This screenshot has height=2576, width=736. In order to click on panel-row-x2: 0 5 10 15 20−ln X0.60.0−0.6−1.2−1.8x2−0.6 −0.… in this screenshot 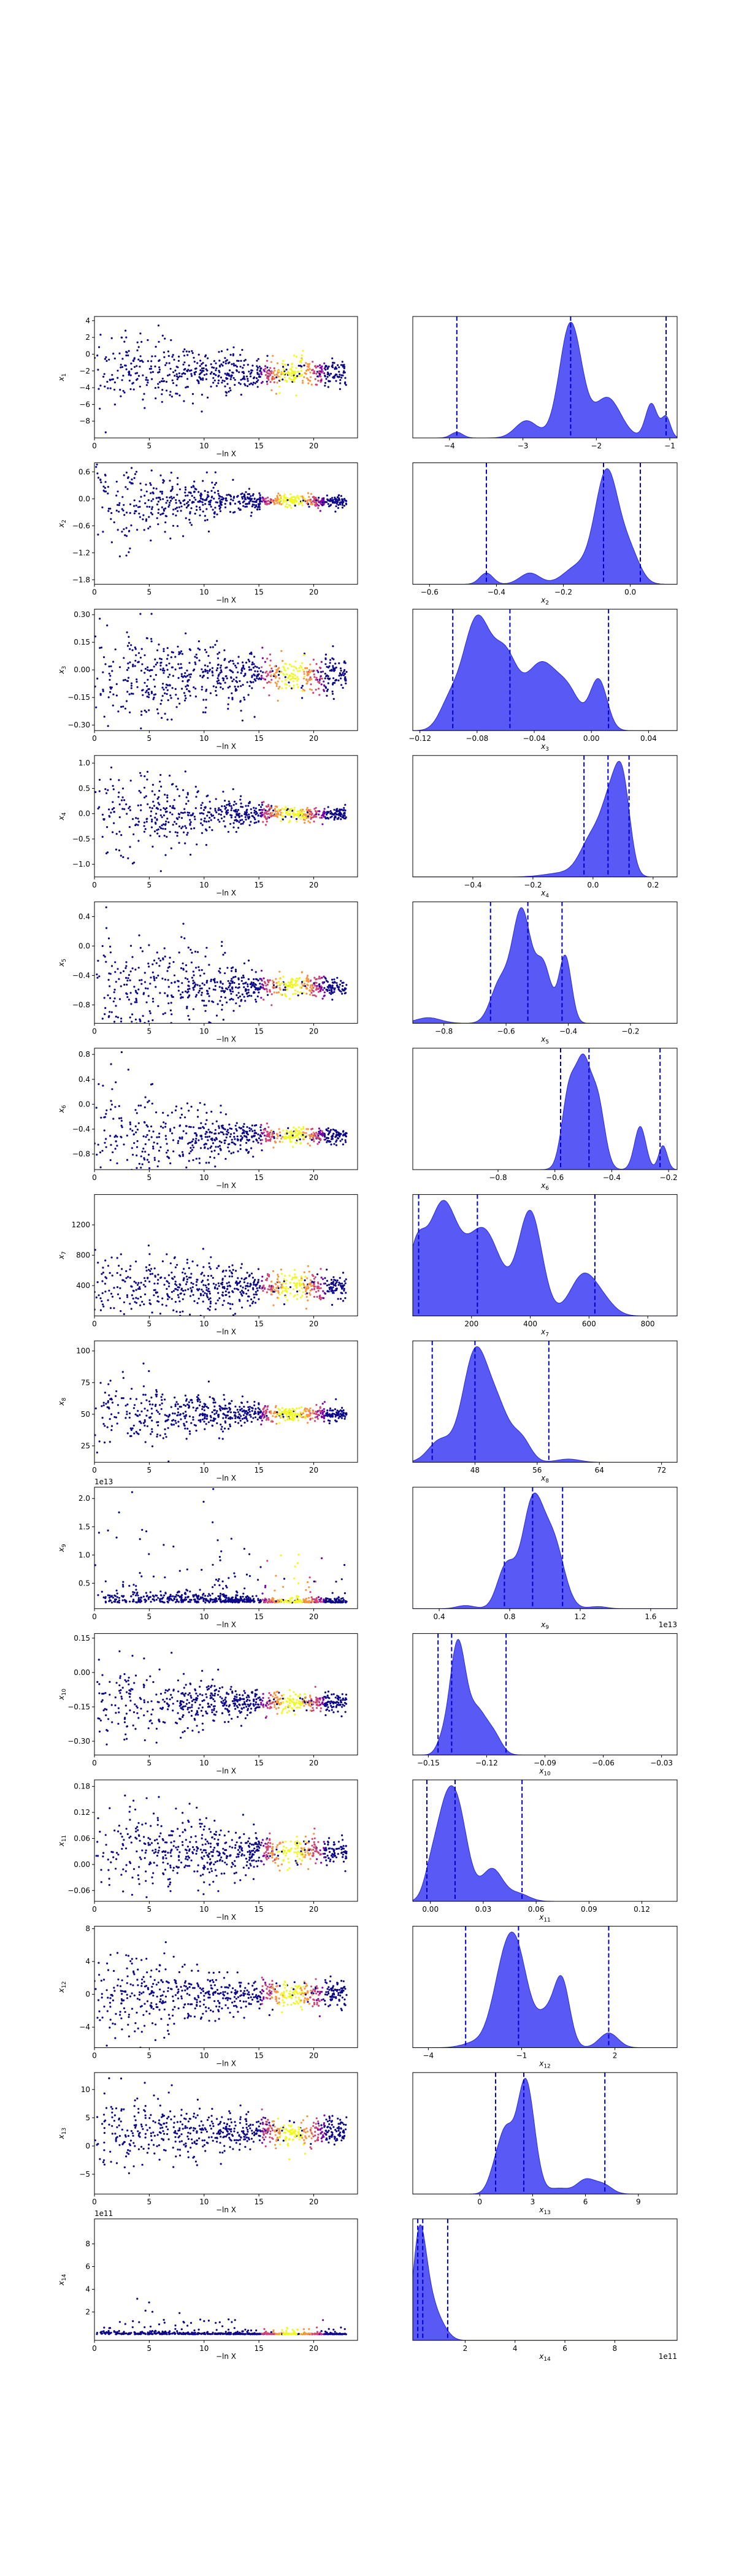, I will do `click(367, 534)`.